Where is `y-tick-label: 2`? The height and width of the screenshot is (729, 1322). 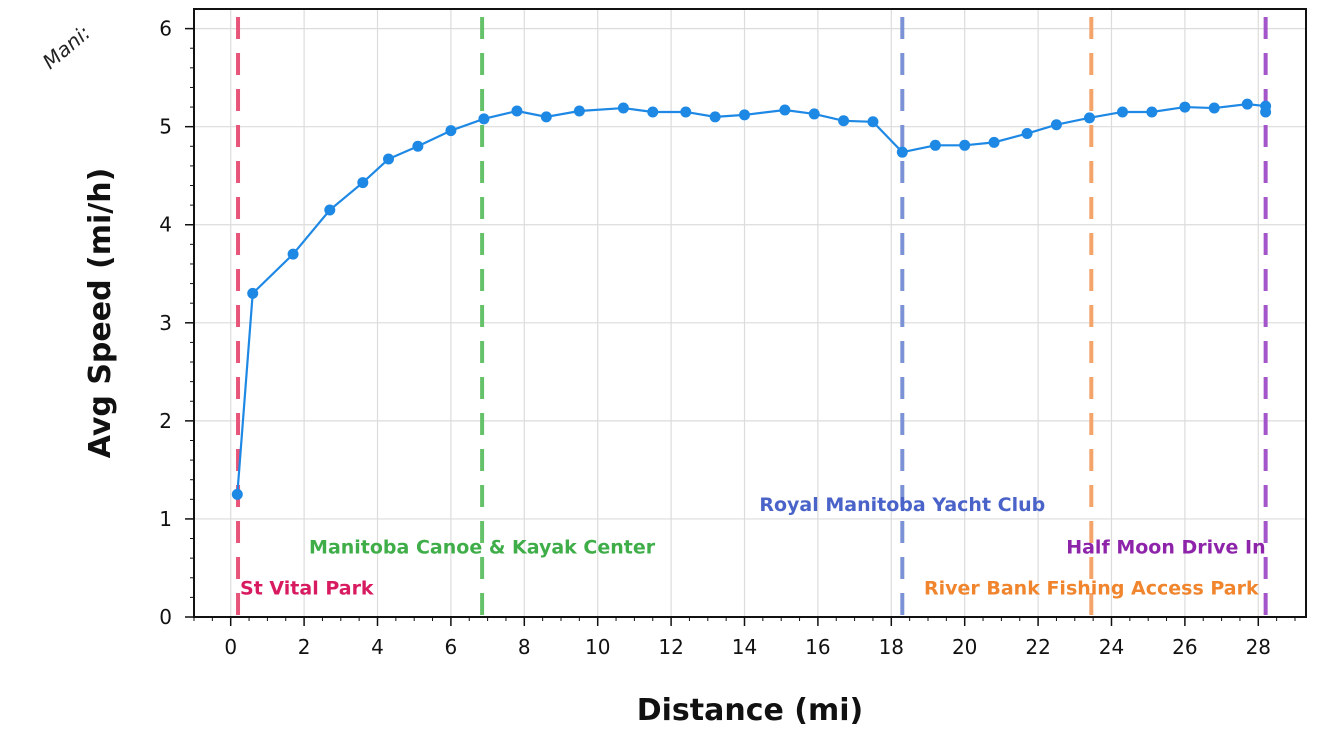
y-tick-label: 2 is located at coordinates (165, 421).